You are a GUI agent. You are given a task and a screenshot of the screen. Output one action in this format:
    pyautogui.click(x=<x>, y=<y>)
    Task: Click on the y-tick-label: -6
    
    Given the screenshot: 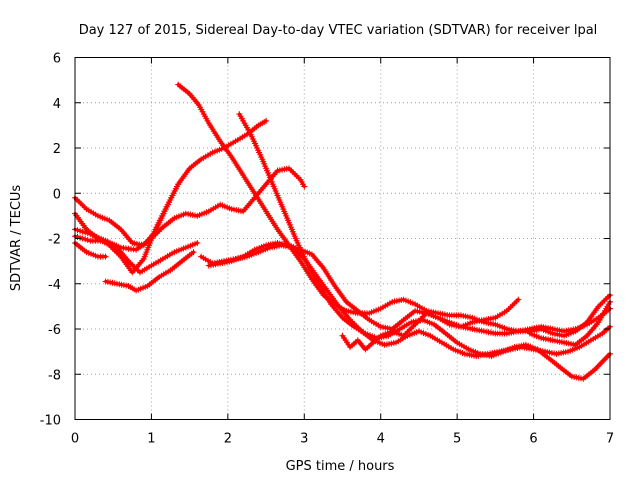 What is the action you would take?
    pyautogui.click(x=54, y=330)
    